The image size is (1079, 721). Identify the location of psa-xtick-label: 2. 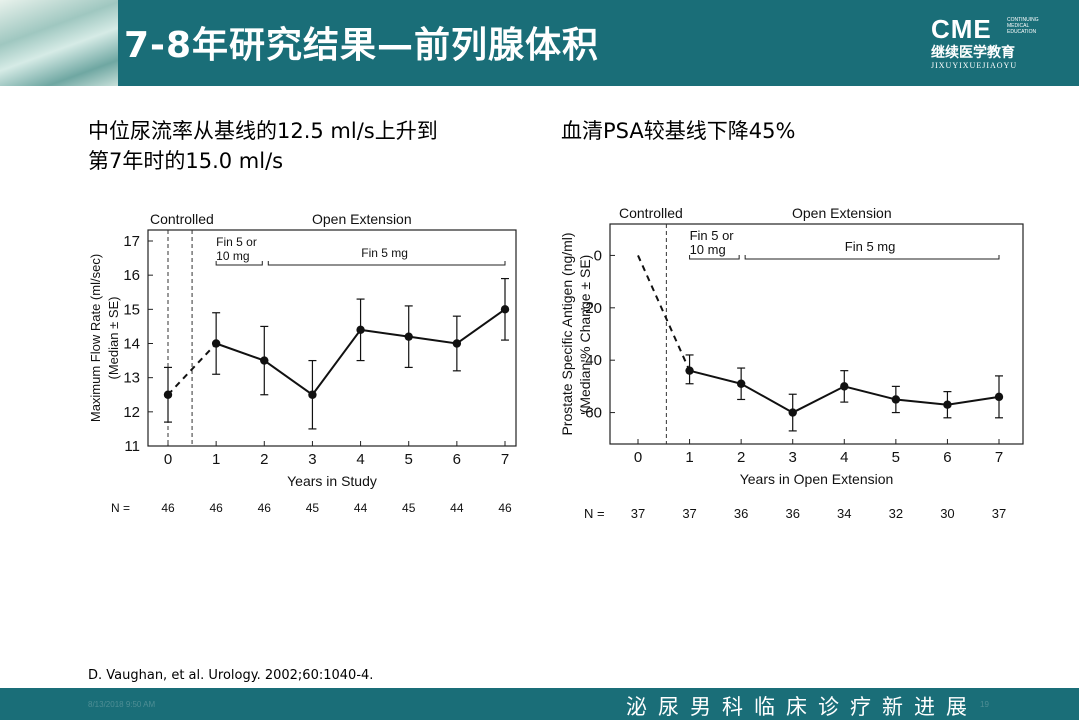
(741, 457).